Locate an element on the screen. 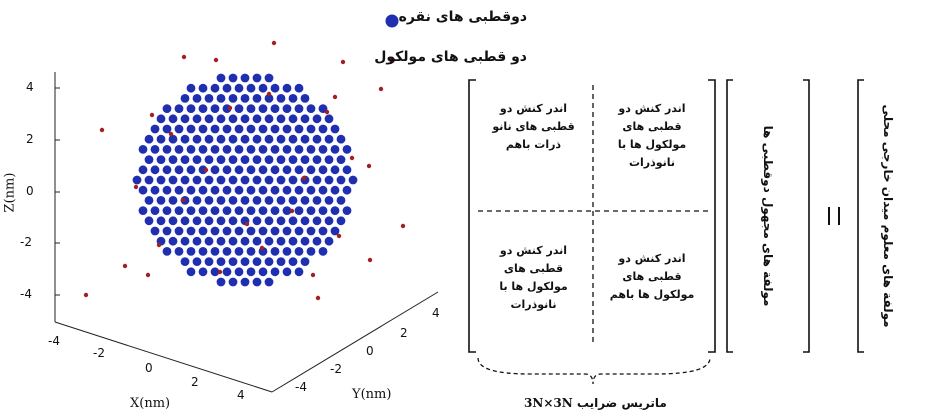  legend-molecule-label: دو قطبی های مولکول is located at coordinates (450, 57).